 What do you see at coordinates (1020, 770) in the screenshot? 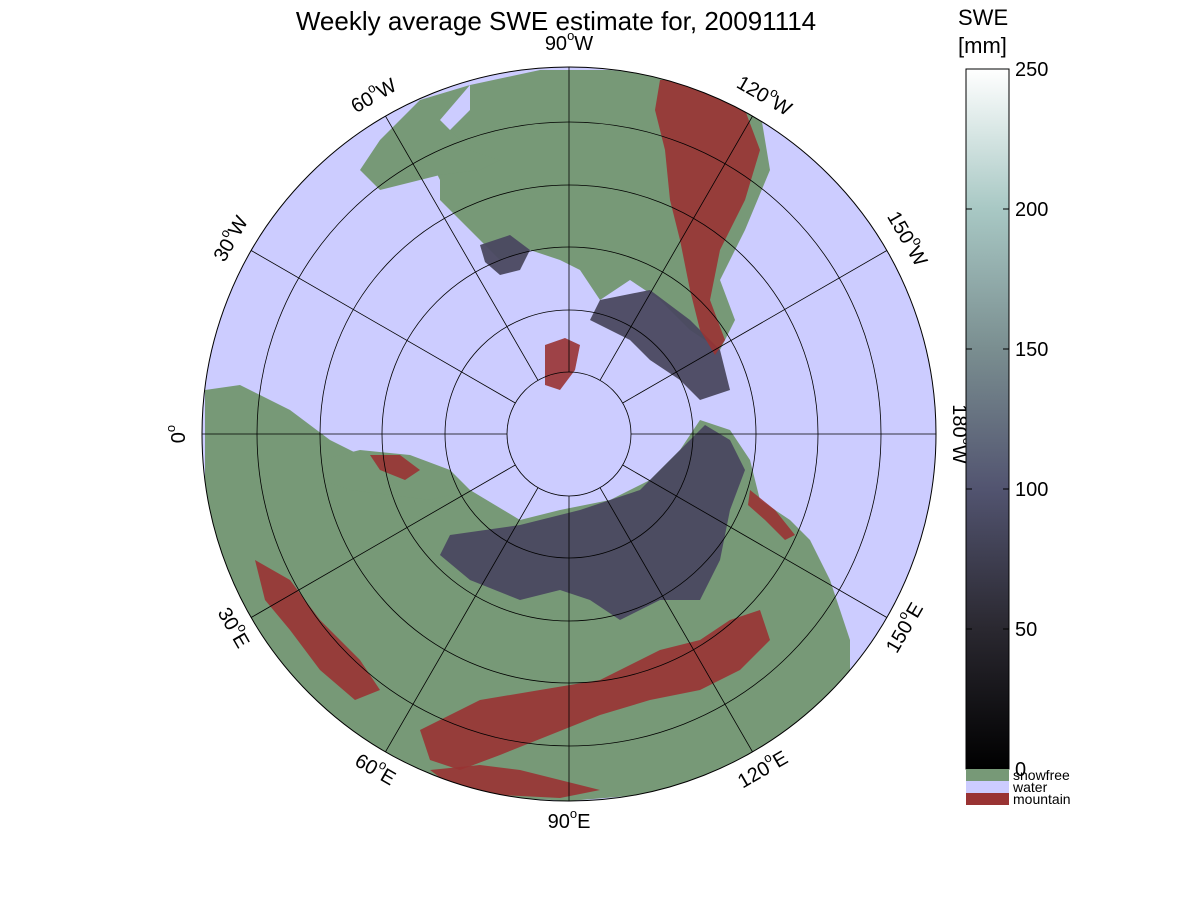
I see `colorbar-tick-label: 0` at bounding box center [1020, 770].